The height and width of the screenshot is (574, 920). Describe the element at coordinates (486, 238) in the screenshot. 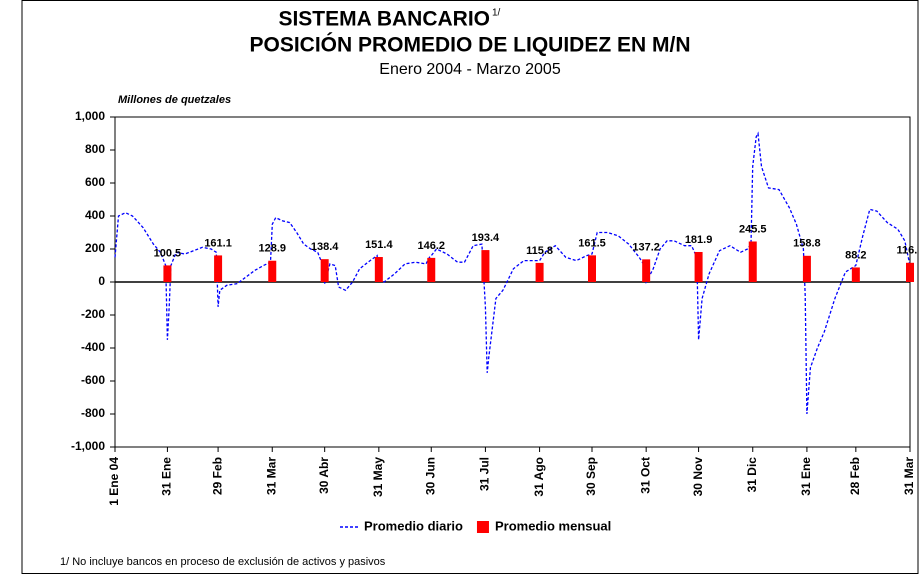

I see `value-label: 193.4` at that location.